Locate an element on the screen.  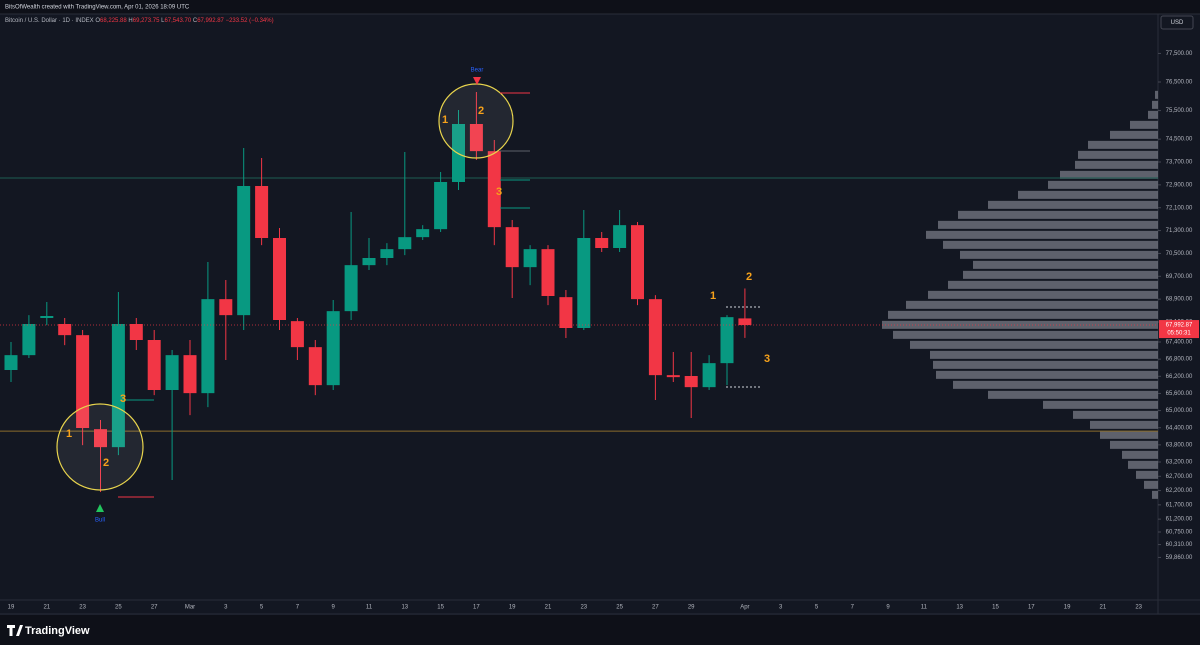
x-tick-label: 7 is located at coordinates (853, 608).